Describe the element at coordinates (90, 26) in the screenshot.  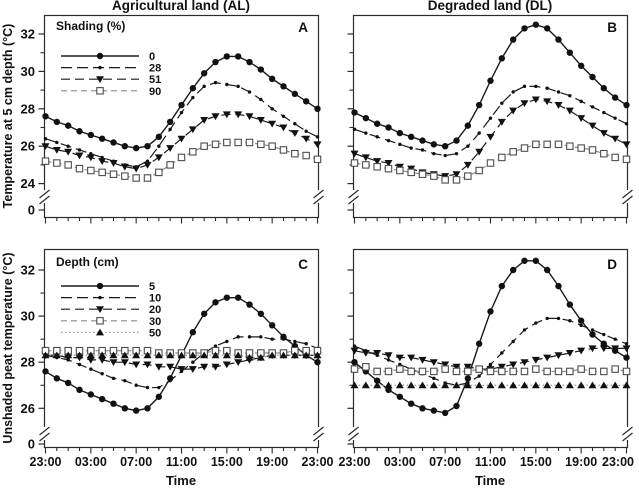
I see `svg-text: Shading (%)` at that location.